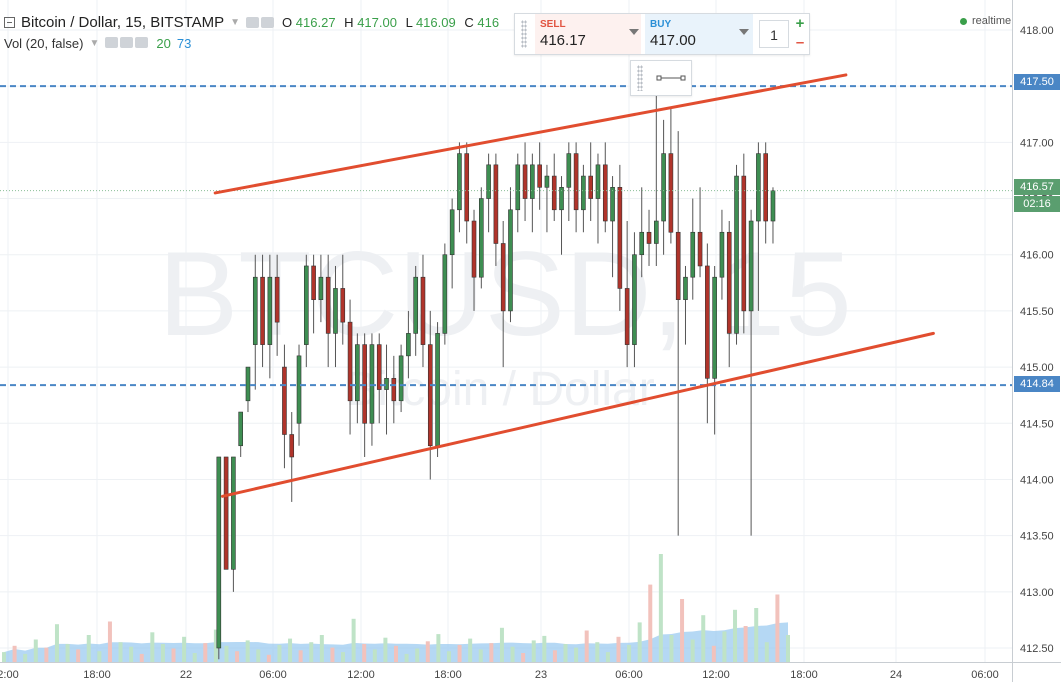 Image resolution: width=1061 pixels, height=682 pixels. What do you see at coordinates (634, 32) in the screenshot?
I see `sell-dropdown-icon` at bounding box center [634, 32].